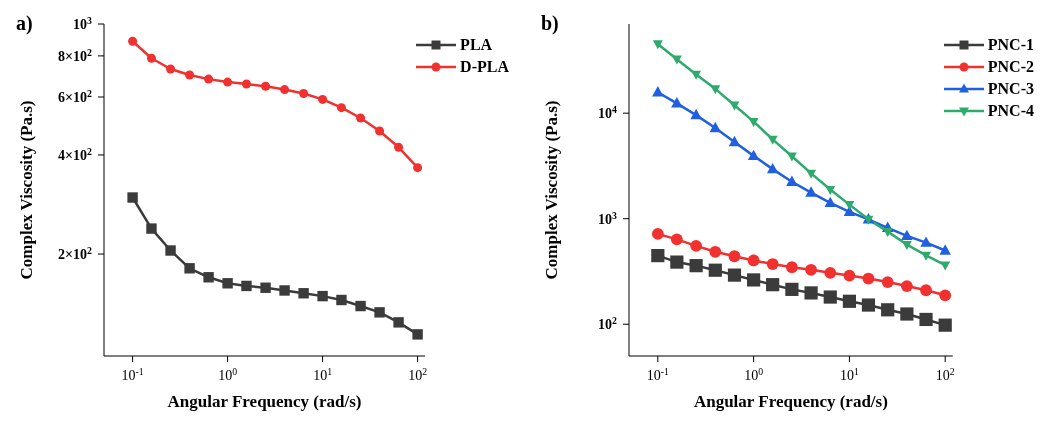 This screenshot has height=425, width=1055. Describe the element at coordinates (75, 253) in the screenshot. I see `y-tick-label: 2×10$^{2}$` at that location.